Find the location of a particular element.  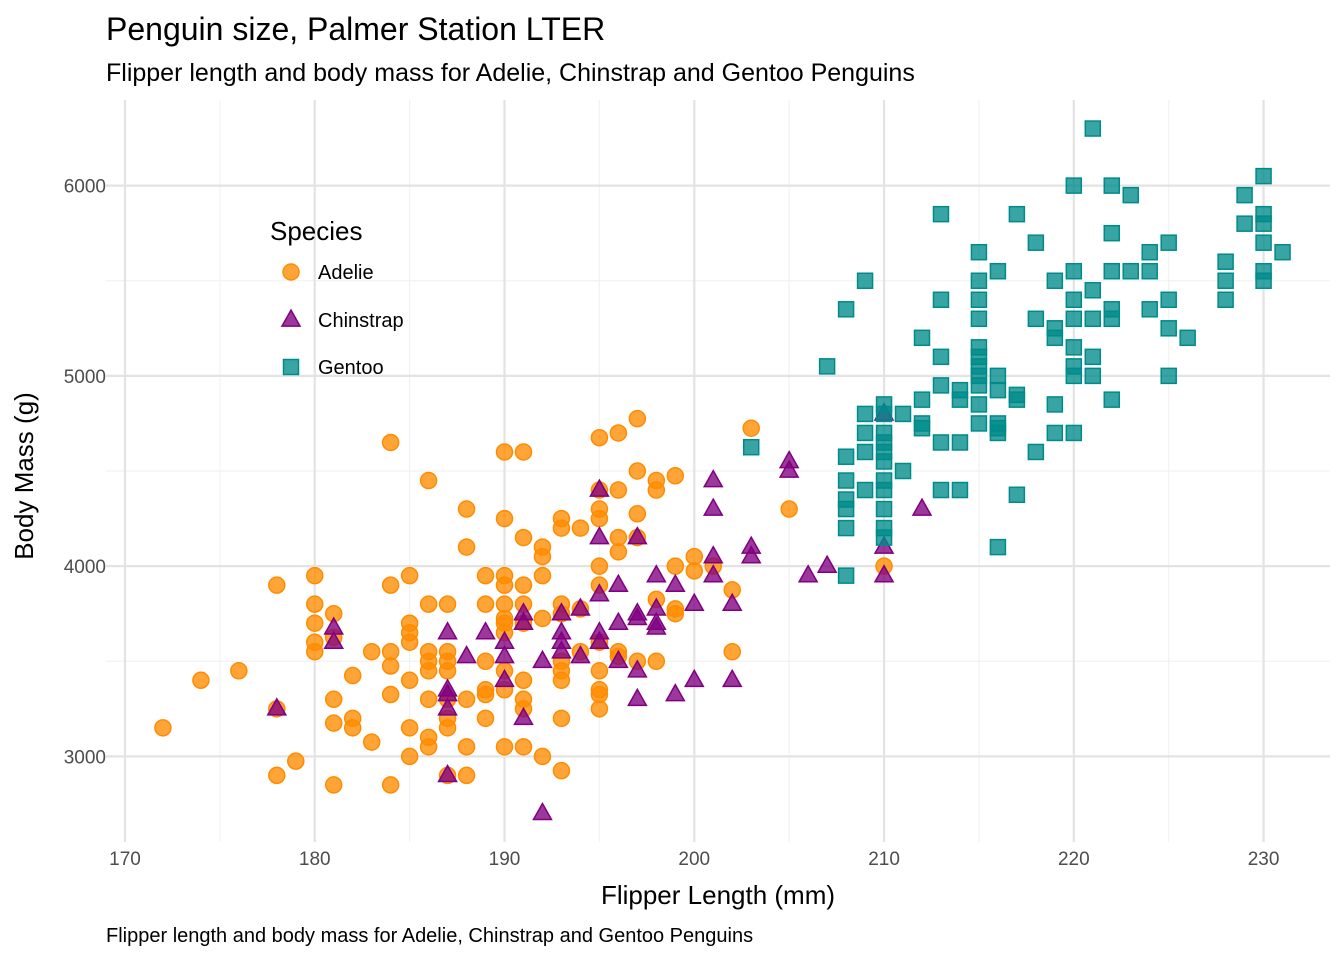

x-tick-label: 200 is located at coordinates (694, 859).